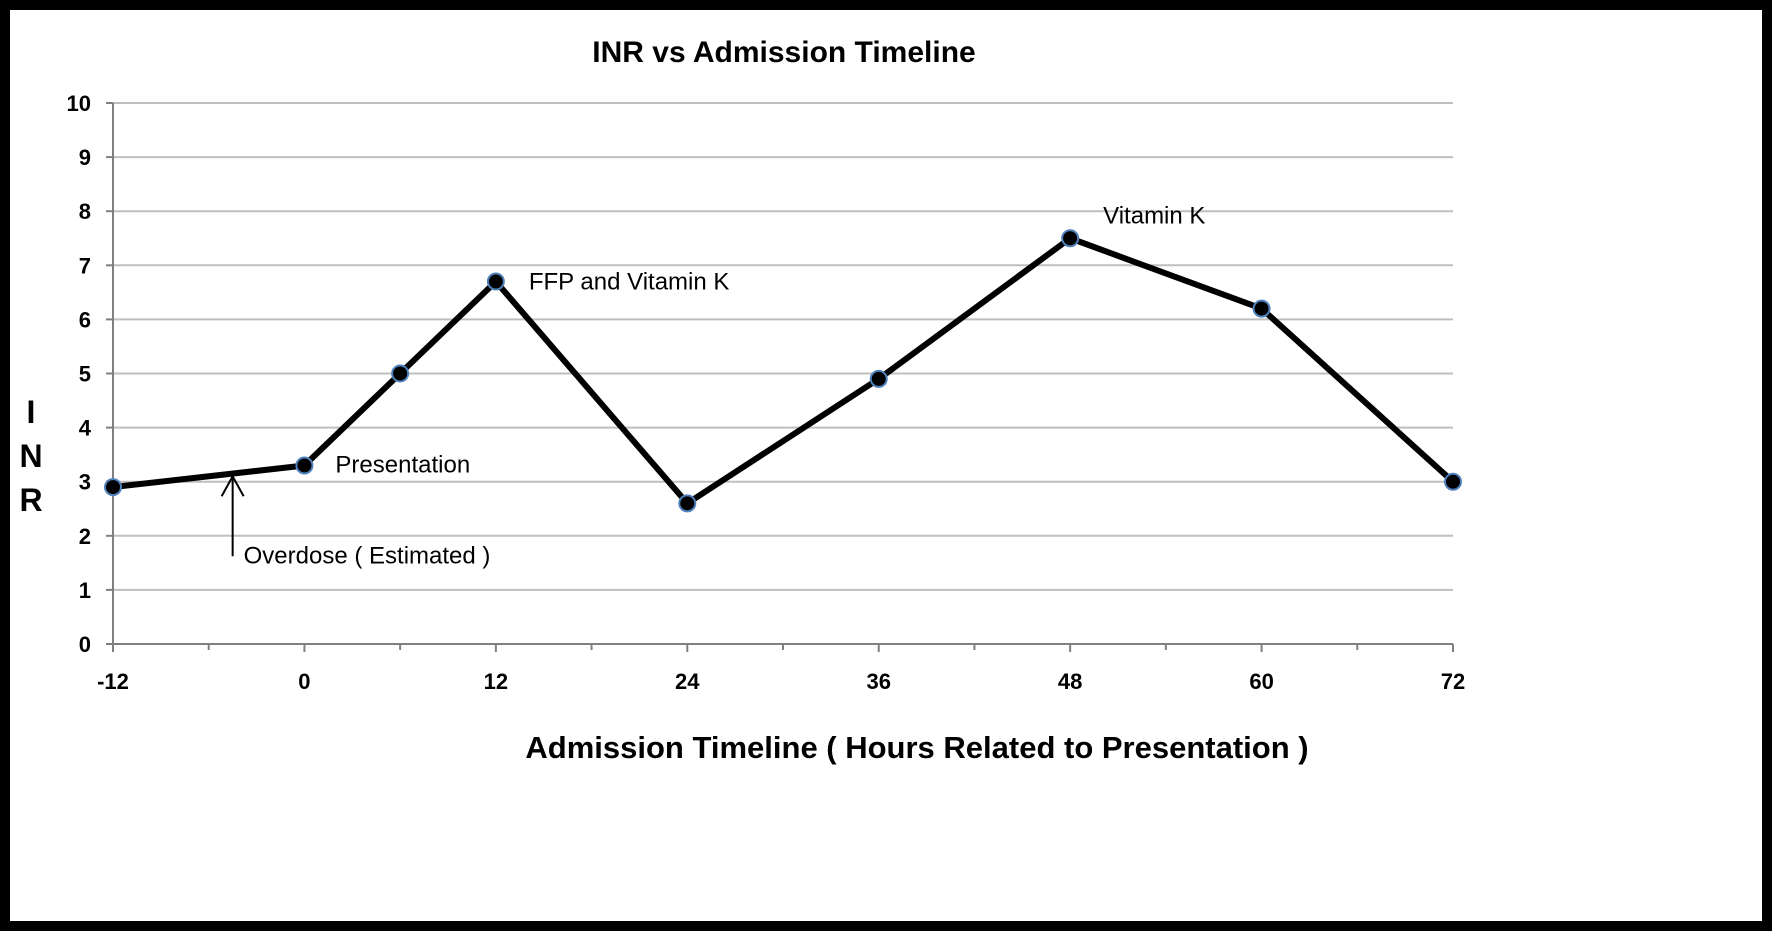  What do you see at coordinates (367, 555) in the screenshot?
I see `annotation-label: Overdose ( Estimated )` at bounding box center [367, 555].